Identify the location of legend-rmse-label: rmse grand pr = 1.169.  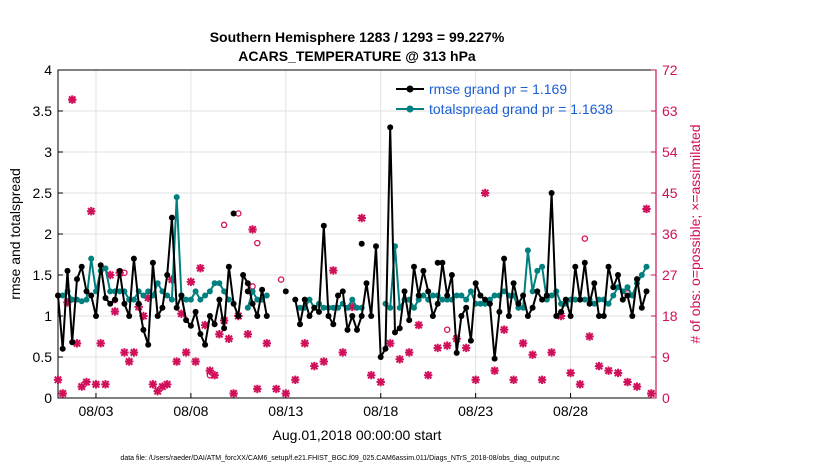
(498, 89).